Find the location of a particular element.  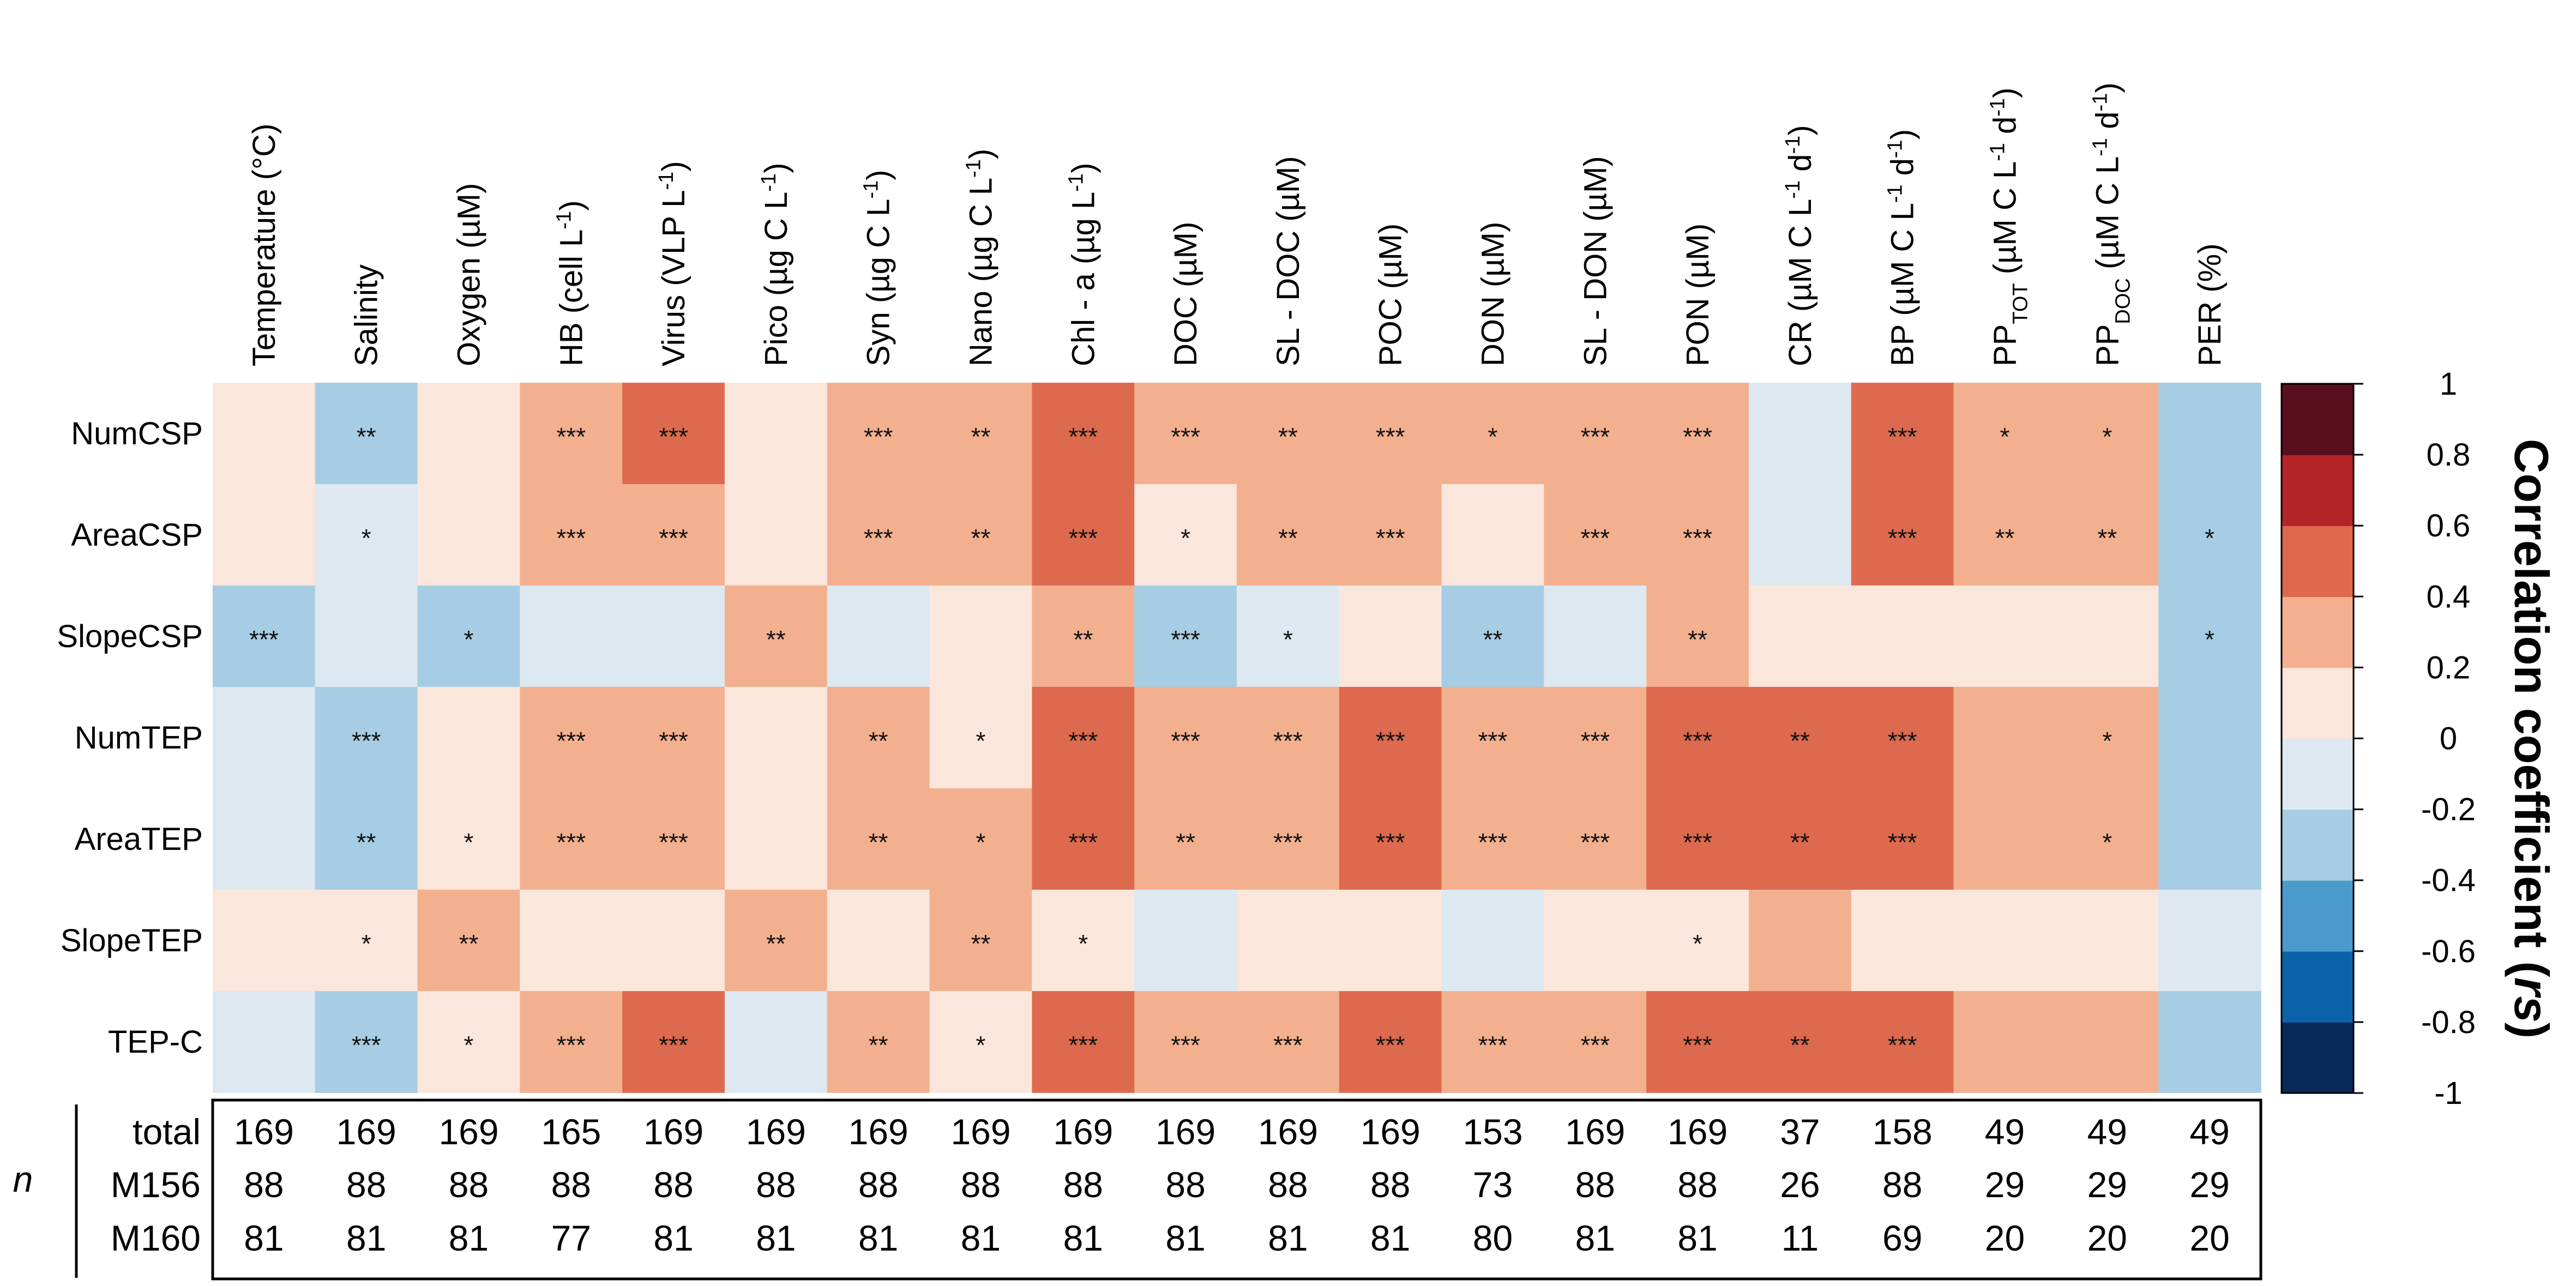

column-label: Nano (µg C L-1) is located at coordinates (980, 257).